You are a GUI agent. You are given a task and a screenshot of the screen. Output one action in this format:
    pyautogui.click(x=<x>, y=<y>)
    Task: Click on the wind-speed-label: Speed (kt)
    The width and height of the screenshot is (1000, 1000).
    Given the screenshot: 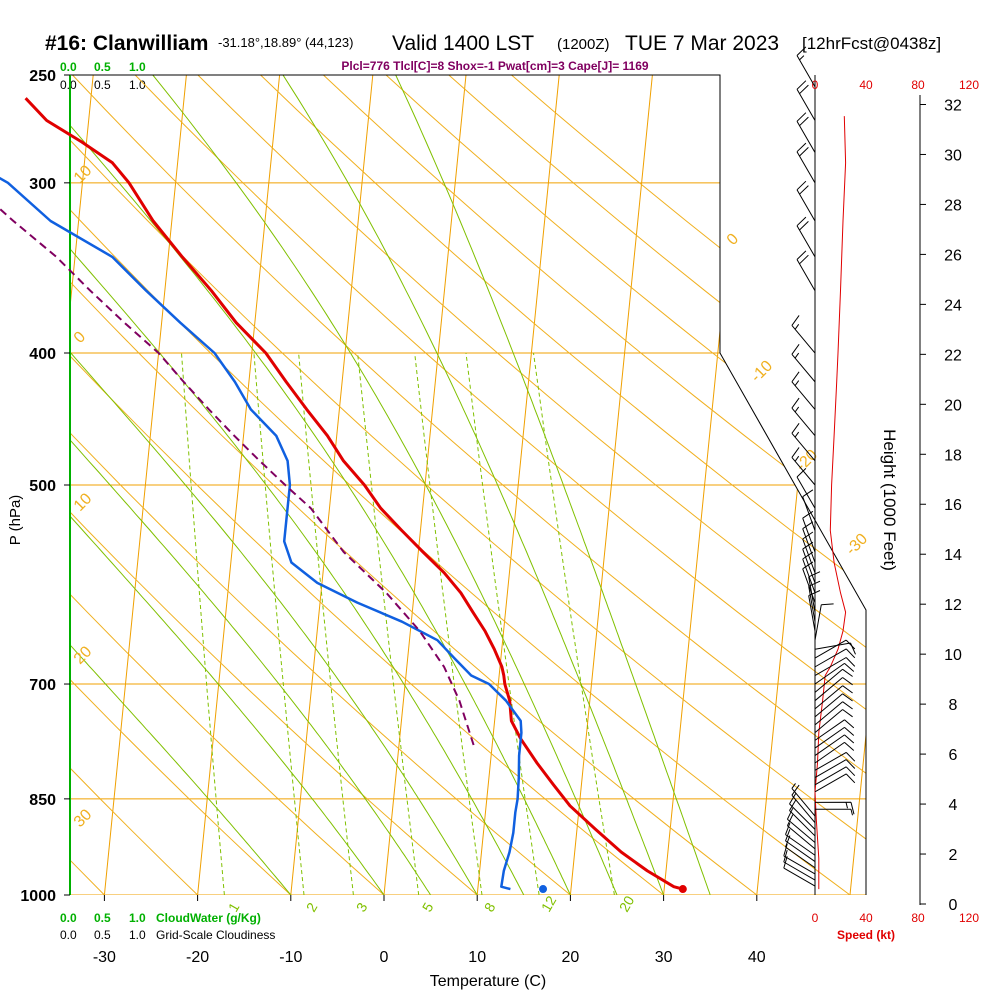 What is the action you would take?
    pyautogui.click(x=866, y=935)
    